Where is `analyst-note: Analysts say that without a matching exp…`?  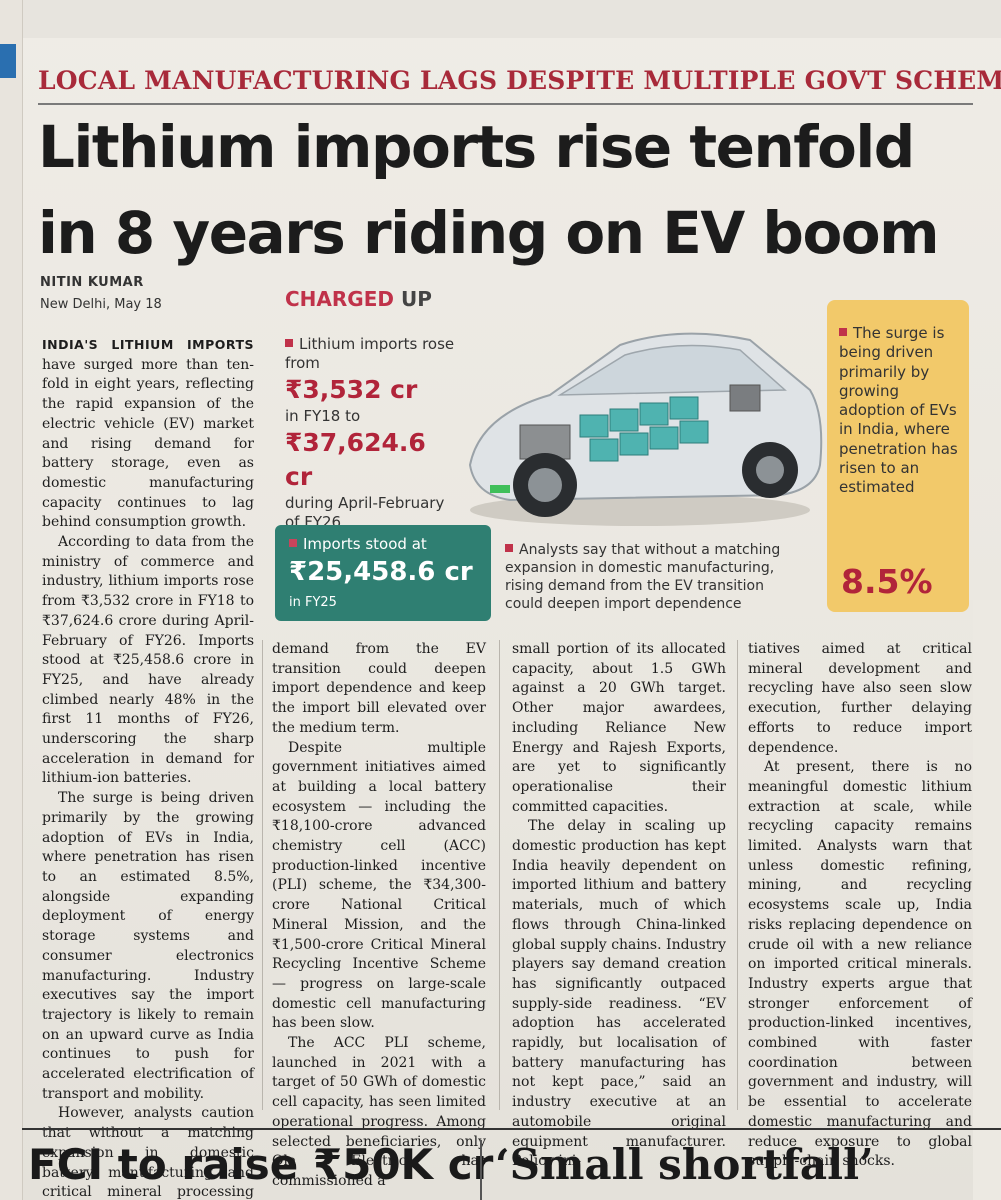 analyst-note: Analysts say that without a matching exp… is located at coordinates (643, 577).